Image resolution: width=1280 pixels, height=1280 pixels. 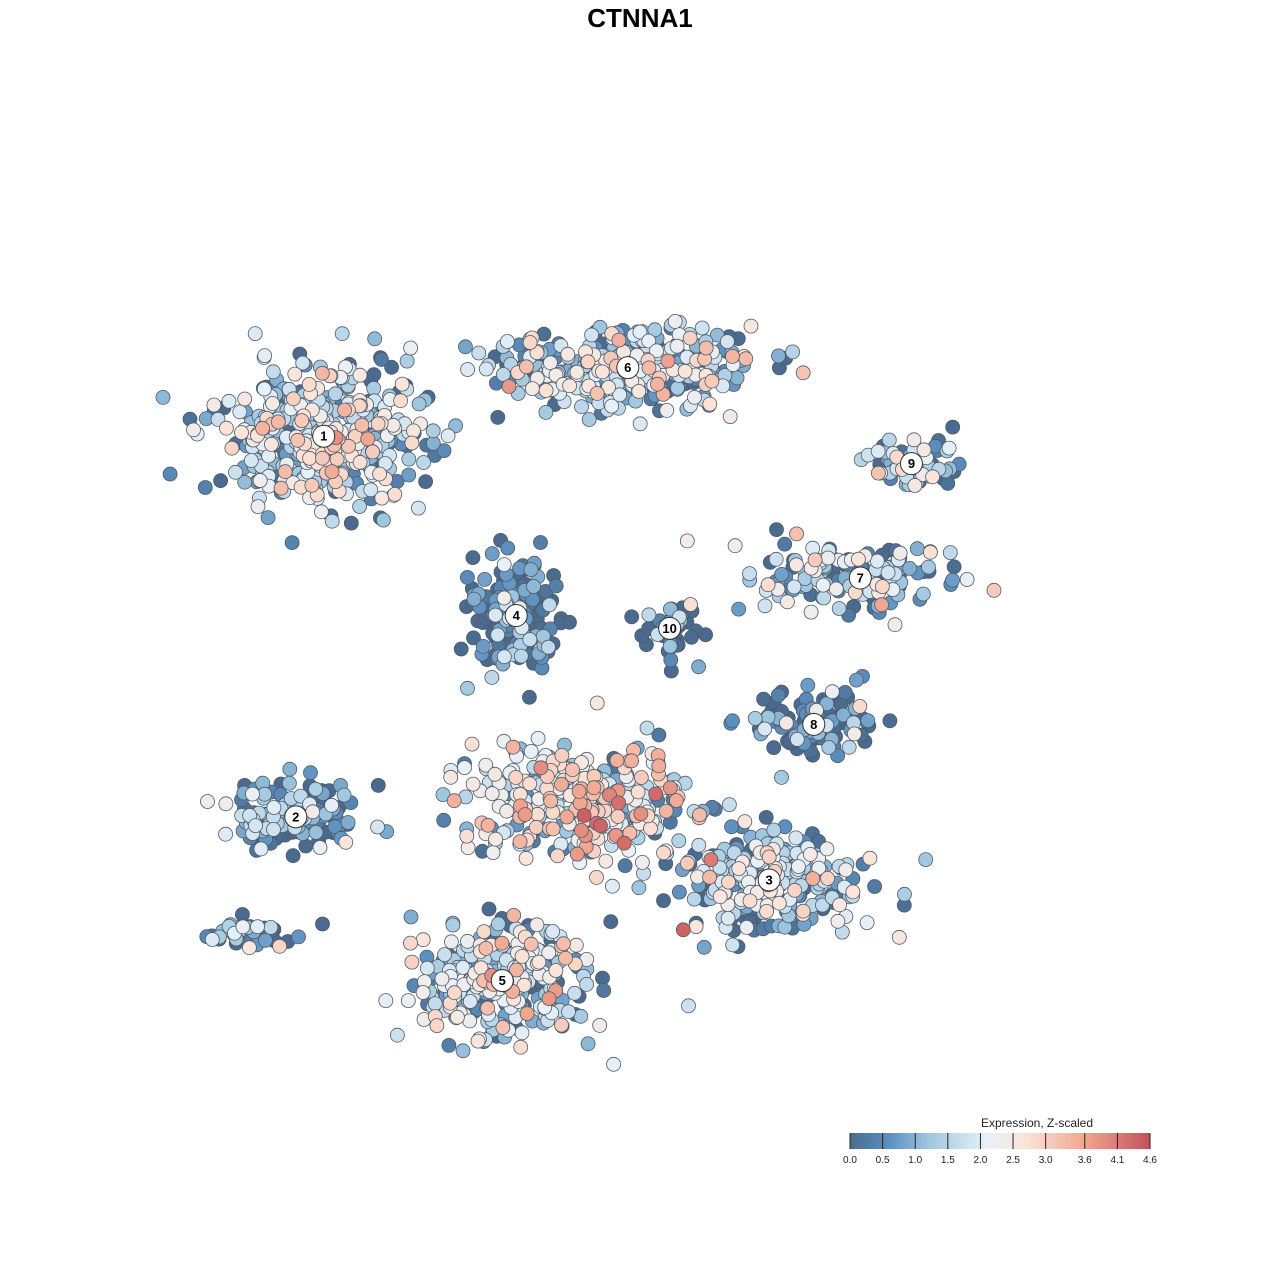 I want to click on legend-color-bar, so click(x=1000, y=1141).